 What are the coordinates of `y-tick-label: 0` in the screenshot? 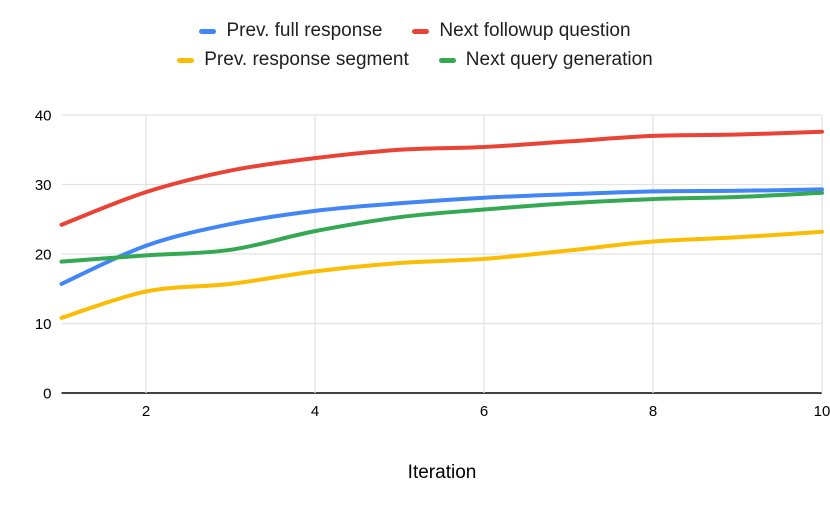 It's located at (47, 394).